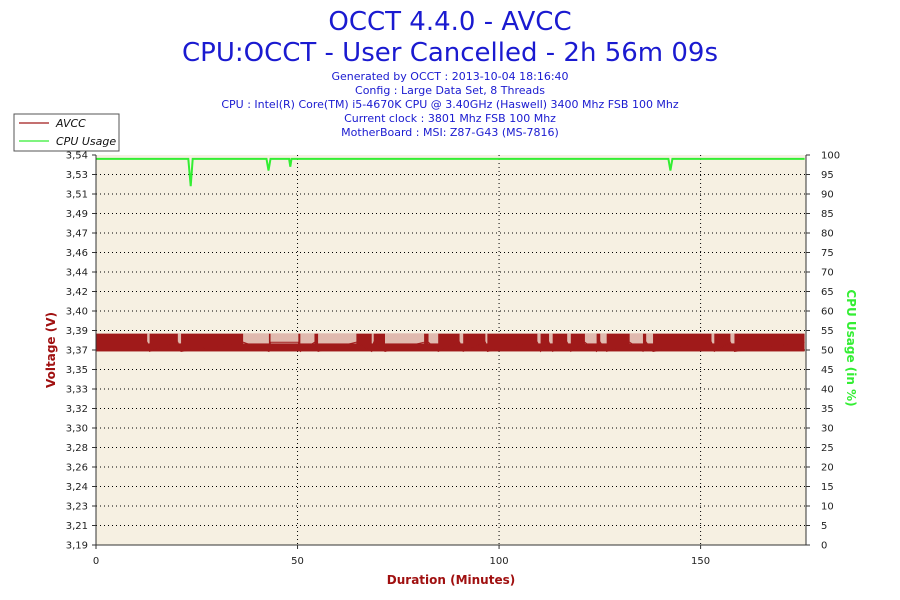  What do you see at coordinates (830, 156) in the screenshot?
I see `y2-tick-label: 100` at bounding box center [830, 156].